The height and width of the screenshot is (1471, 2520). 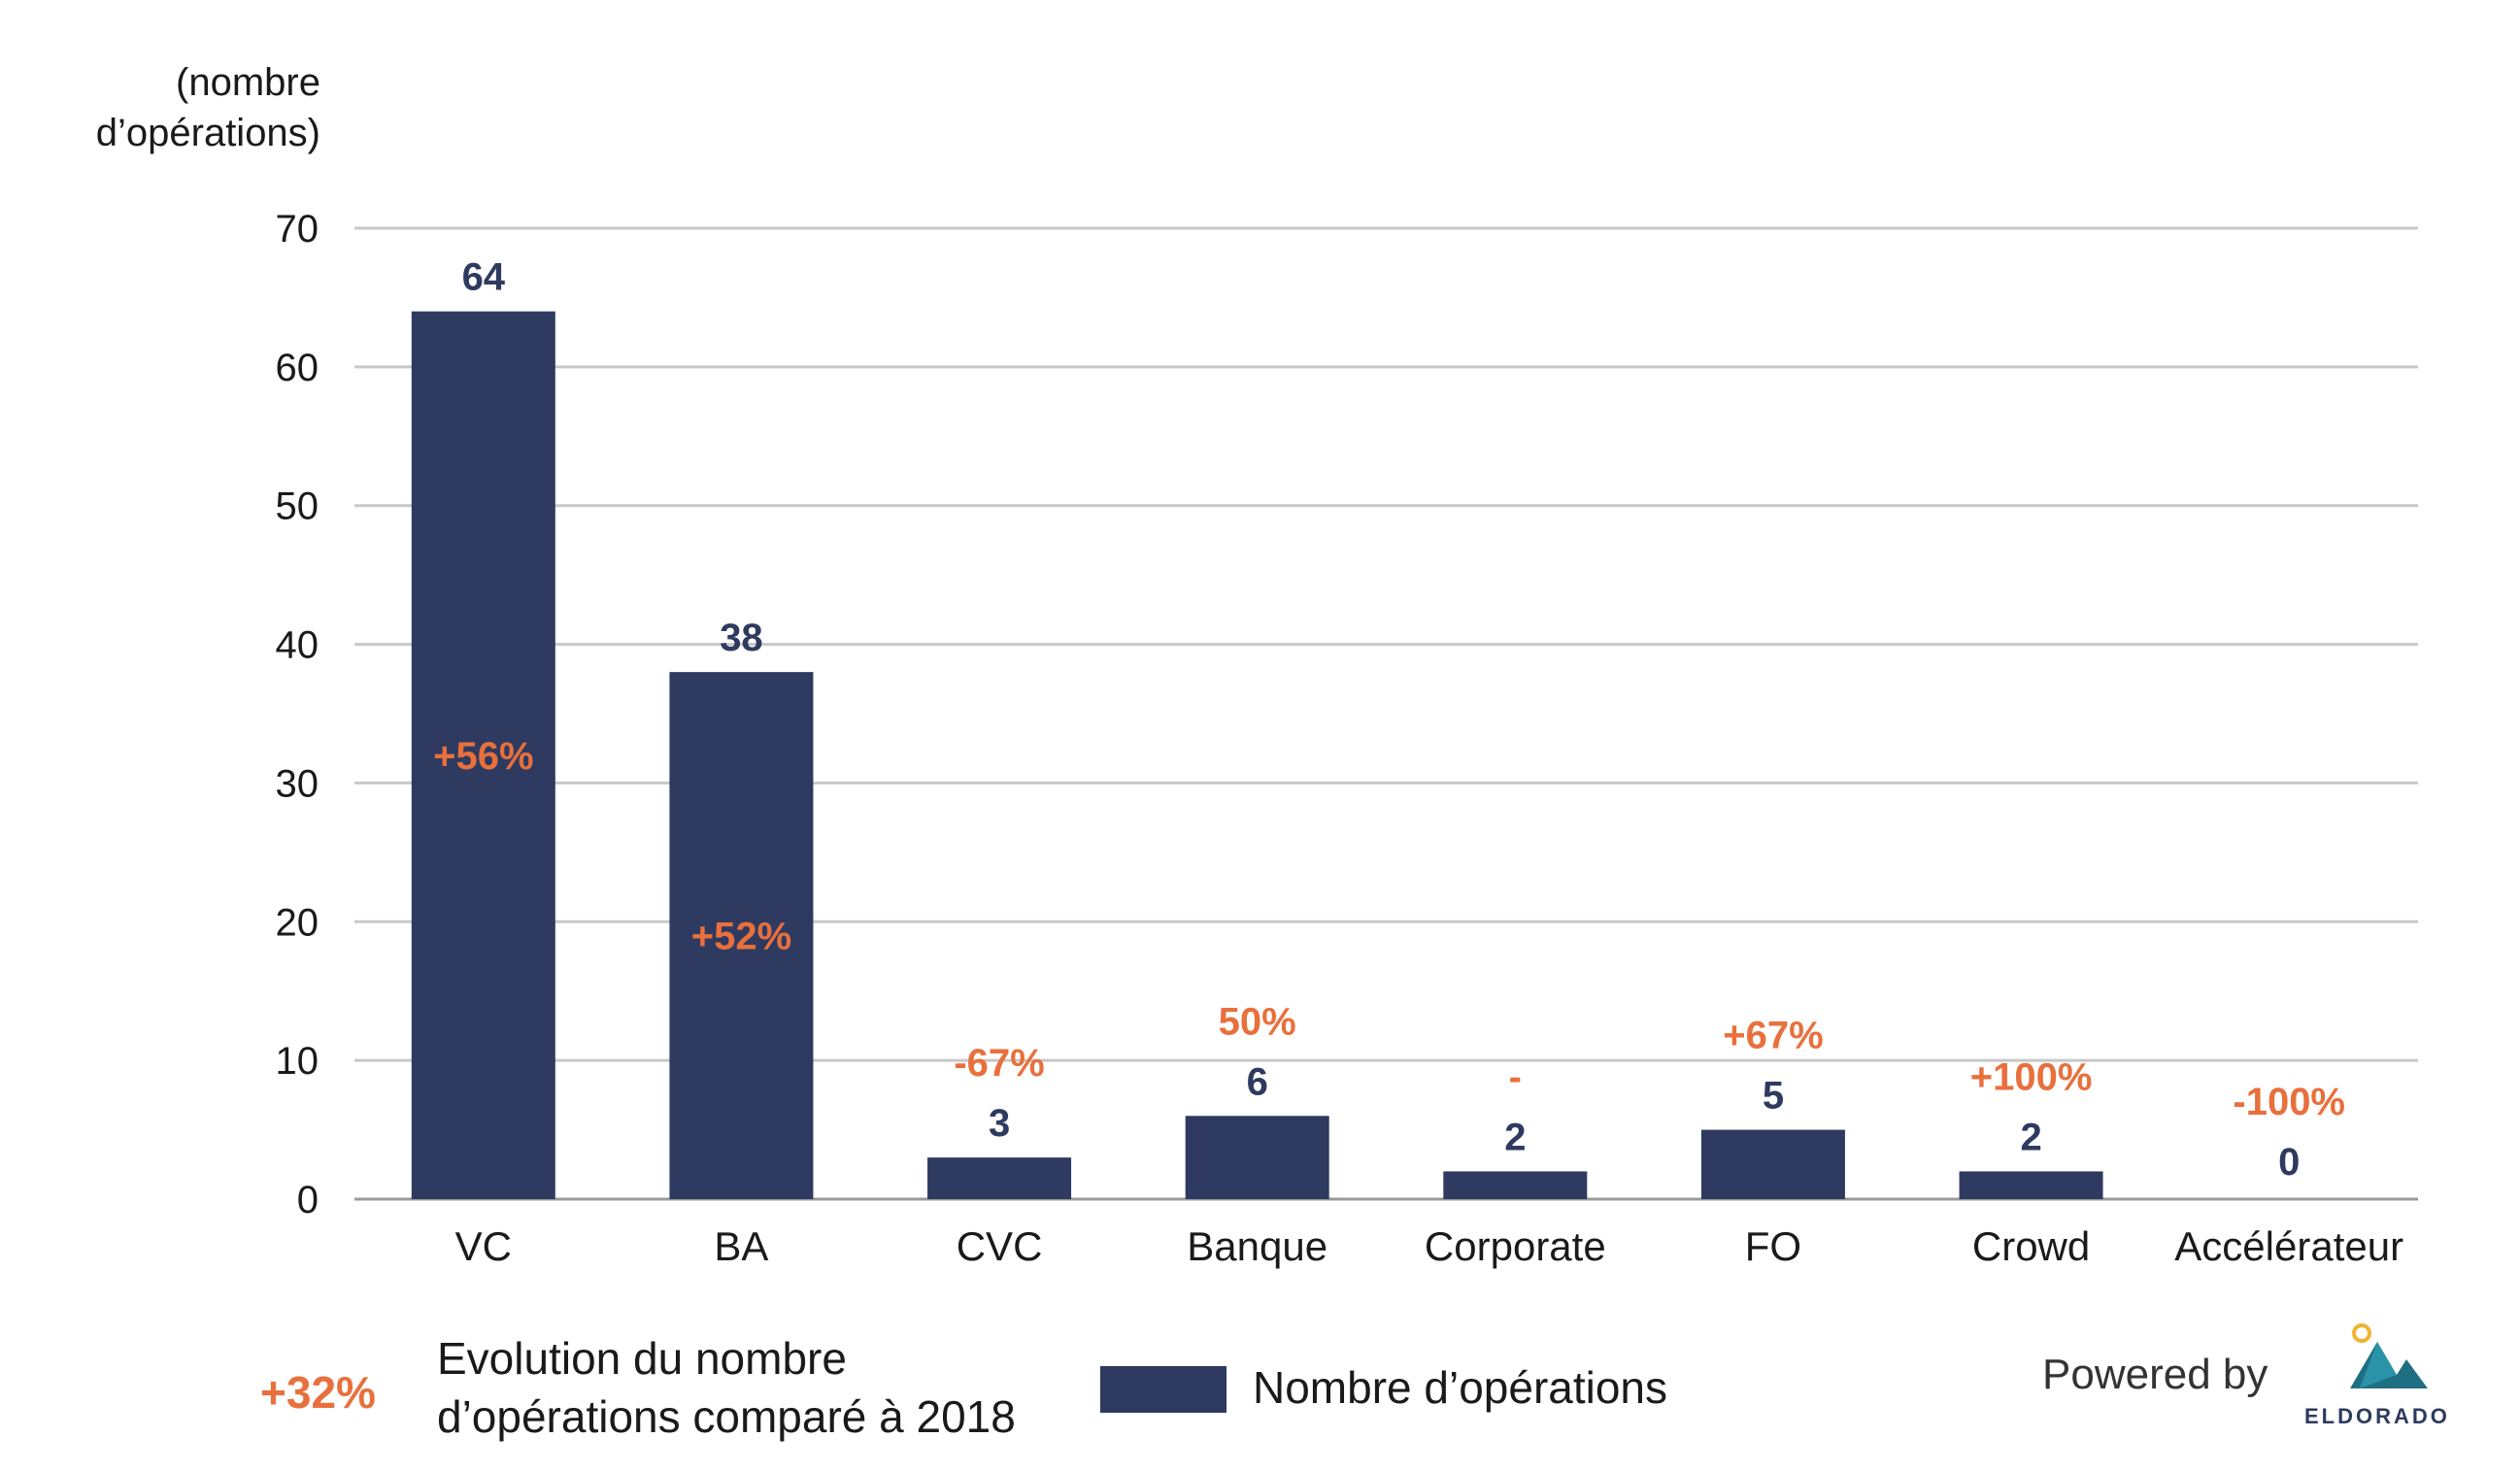 I want to click on y-tick-label: 60, so click(x=297, y=368).